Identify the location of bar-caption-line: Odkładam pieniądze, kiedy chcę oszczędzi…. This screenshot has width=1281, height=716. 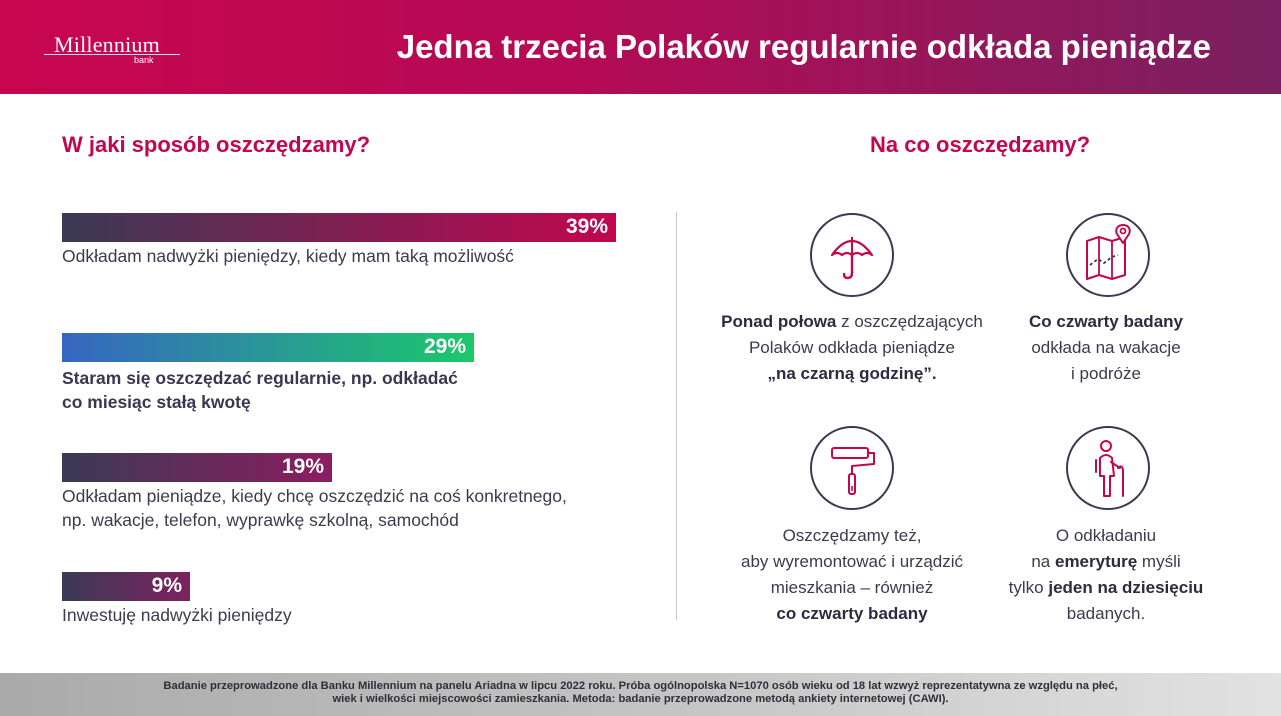
(314, 496).